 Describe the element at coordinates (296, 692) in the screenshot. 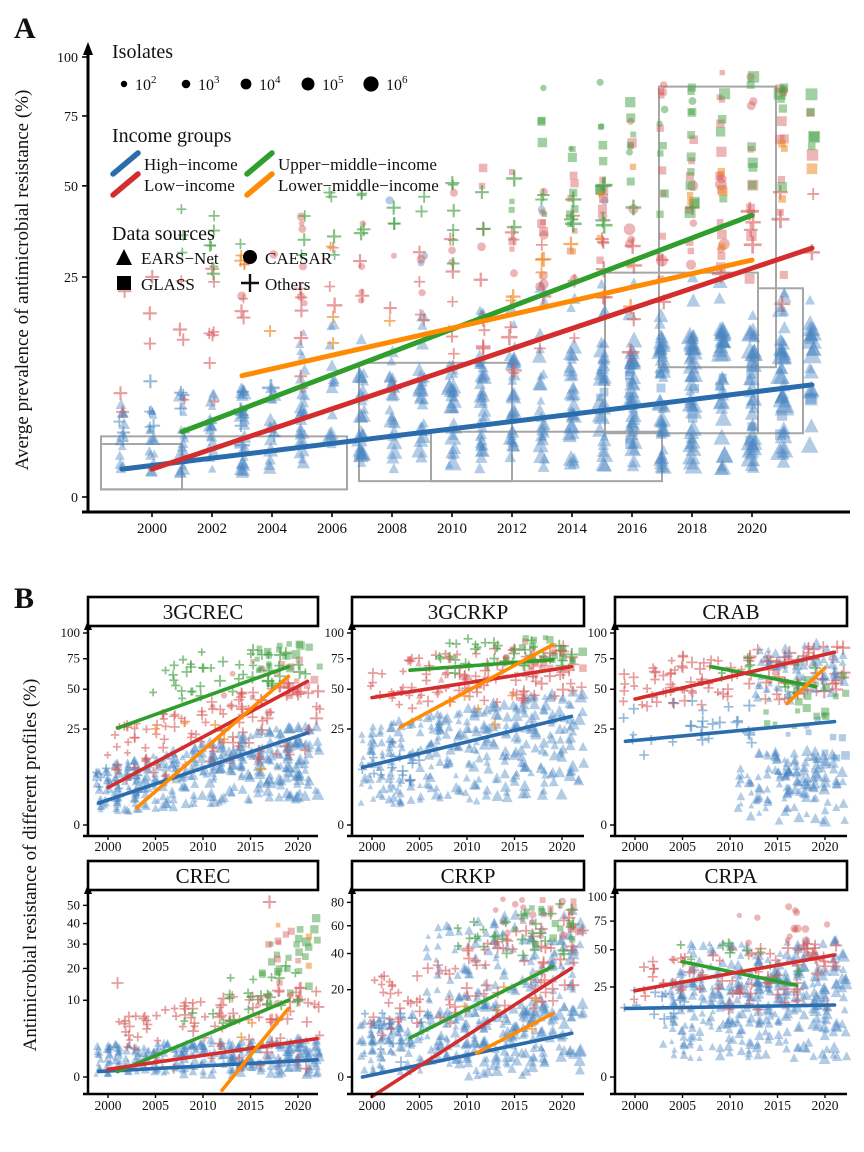

I see `scatter-point-low-square` at that location.